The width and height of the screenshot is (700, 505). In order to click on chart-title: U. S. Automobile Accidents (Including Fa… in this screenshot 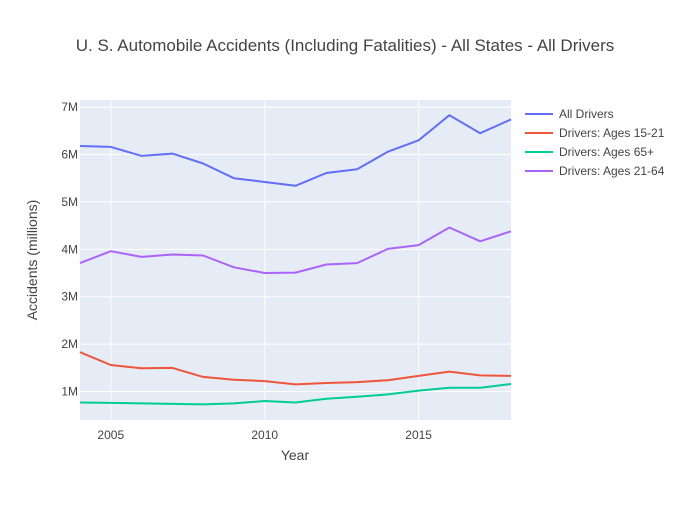, I will do `click(345, 45)`.